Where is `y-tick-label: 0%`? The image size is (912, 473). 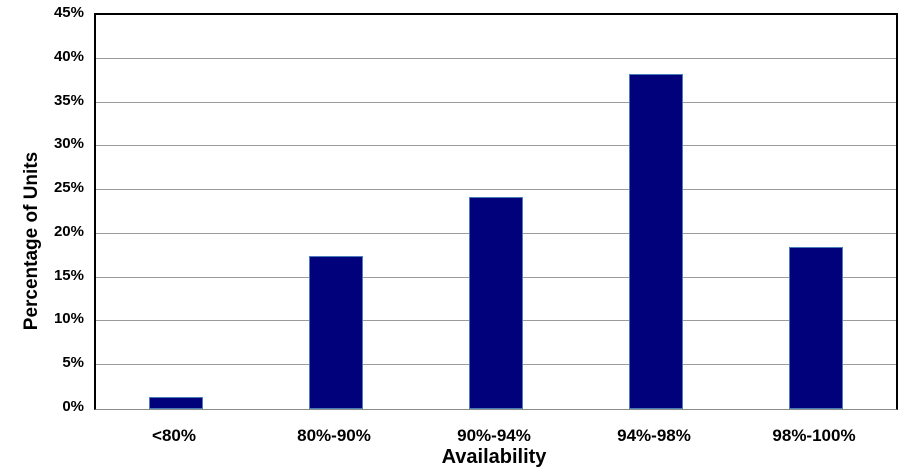
y-tick-label: 0% is located at coordinates (73, 406).